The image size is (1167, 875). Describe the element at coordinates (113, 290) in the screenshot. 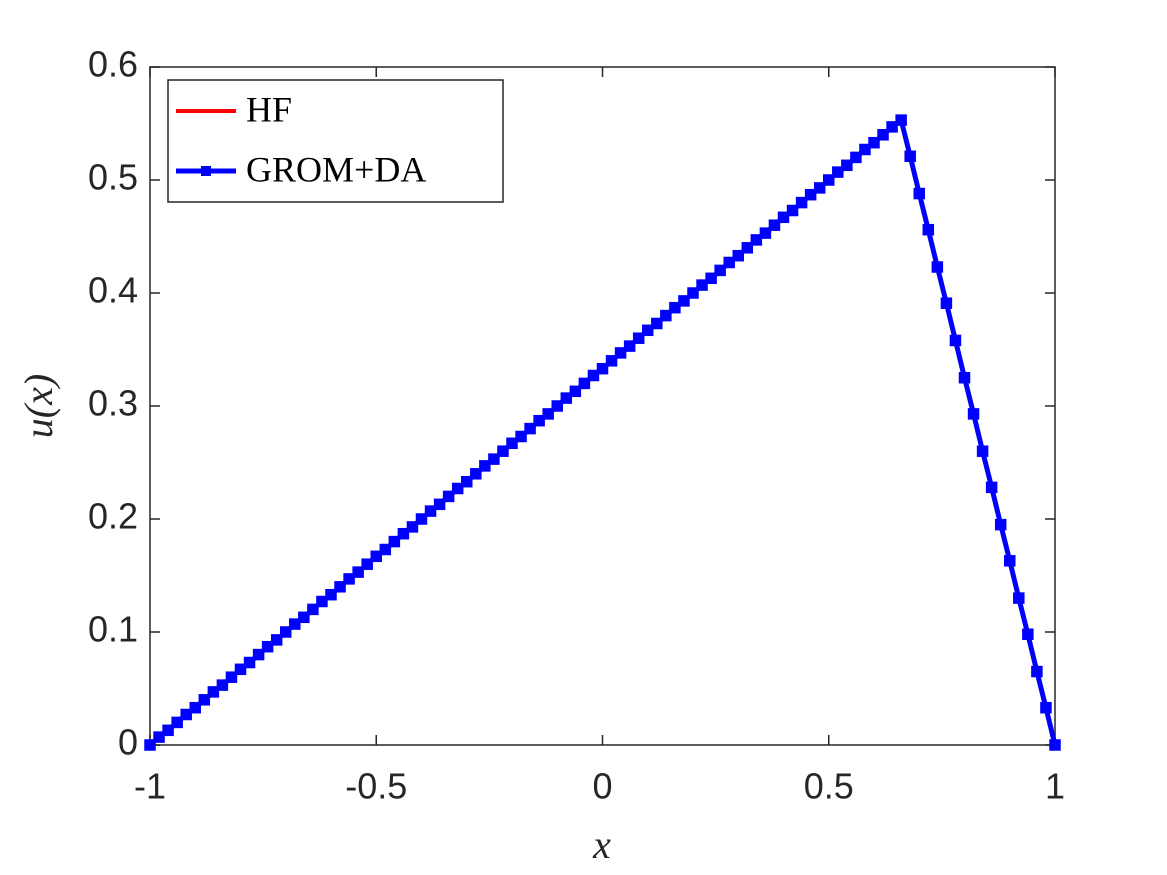

I see `y-tick-label: 0.4` at that location.